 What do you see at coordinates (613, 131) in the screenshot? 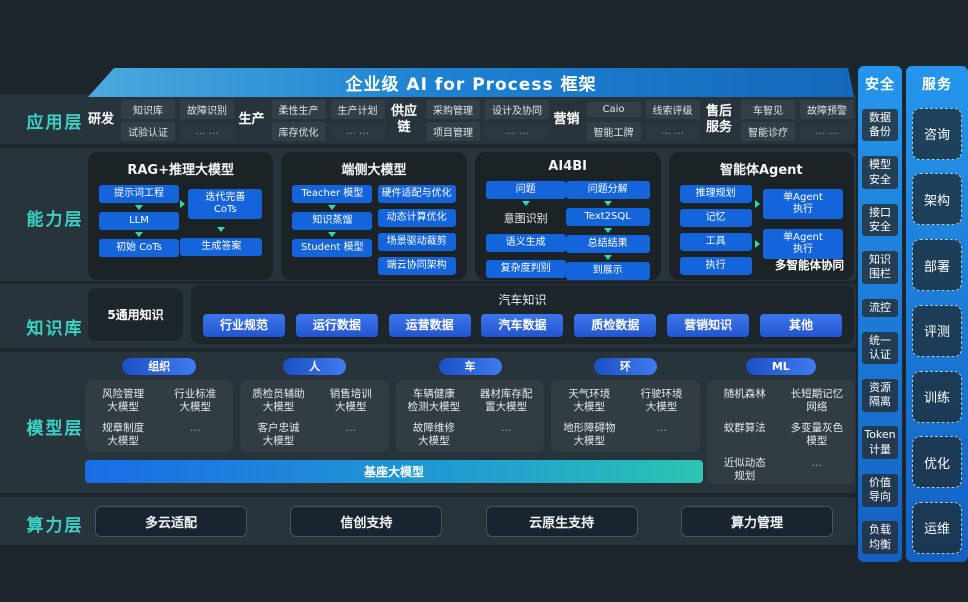
I see `app-chip: 智能工牌` at bounding box center [613, 131].